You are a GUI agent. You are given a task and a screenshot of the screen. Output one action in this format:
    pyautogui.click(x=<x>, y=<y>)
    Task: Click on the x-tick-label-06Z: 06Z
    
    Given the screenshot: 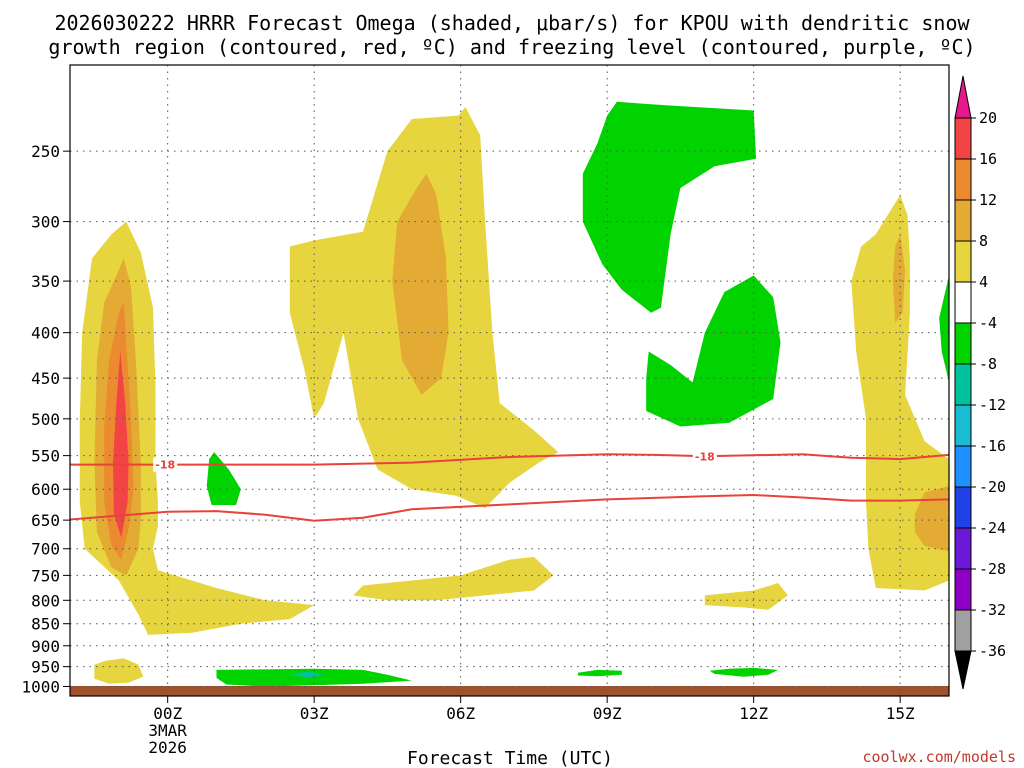 What is the action you would take?
    pyautogui.click(x=460, y=713)
    